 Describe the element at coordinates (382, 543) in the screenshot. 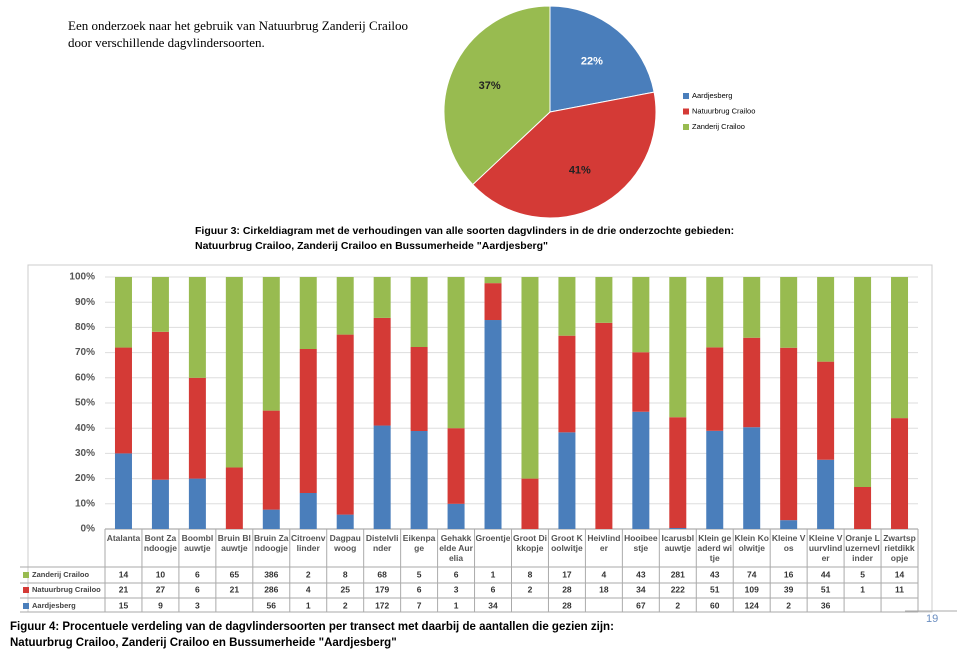

I see `x-tick-label: Distelvlinder` at that location.